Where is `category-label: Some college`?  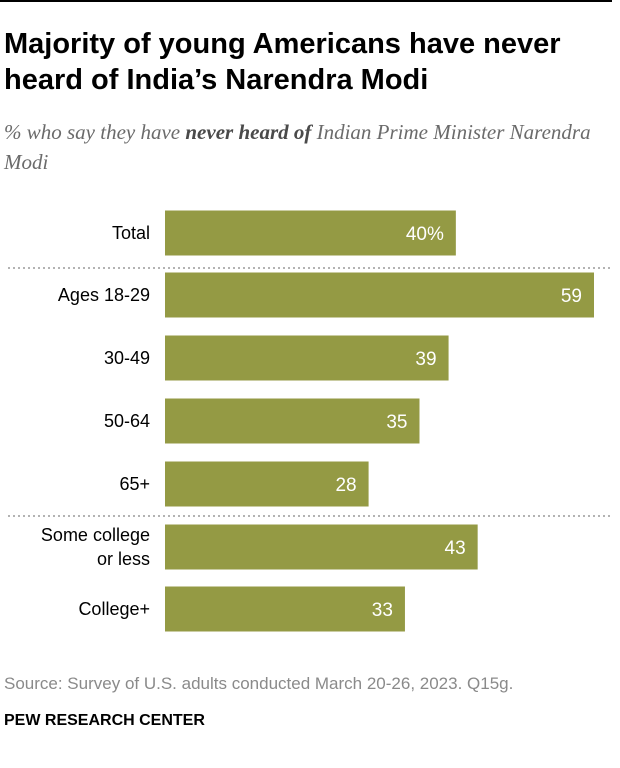
category-label: Some college is located at coordinates (95, 535).